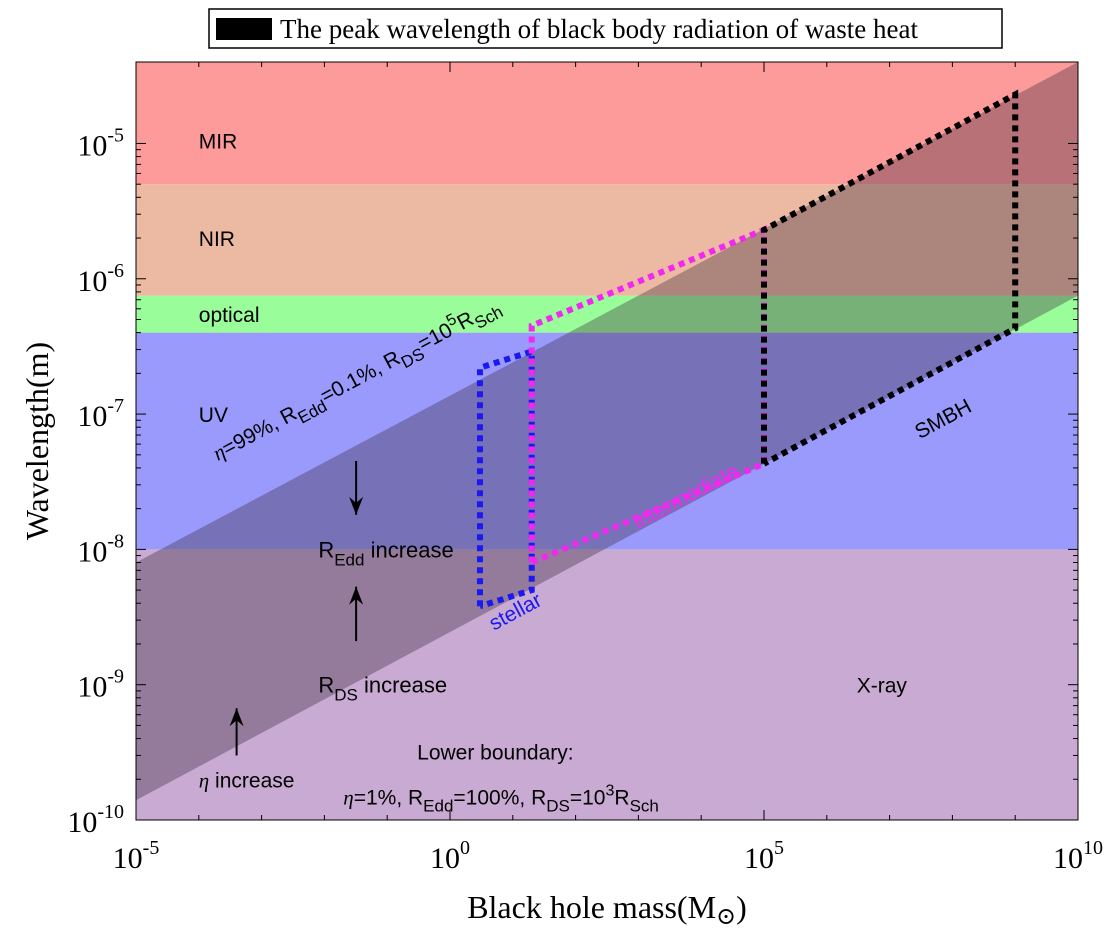 This screenshot has width=1120, height=930. Describe the element at coordinates (349, 559) in the screenshot. I see `redd-sub: Edd` at that location.